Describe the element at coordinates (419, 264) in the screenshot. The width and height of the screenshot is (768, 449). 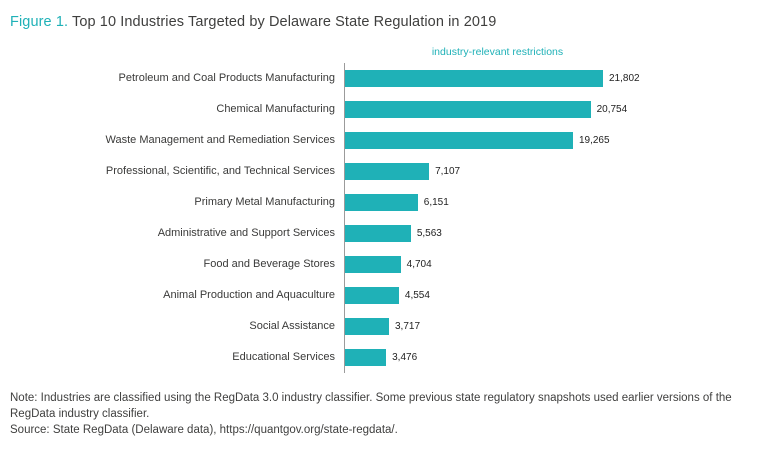
I see `value-label: 4,704` at that location.